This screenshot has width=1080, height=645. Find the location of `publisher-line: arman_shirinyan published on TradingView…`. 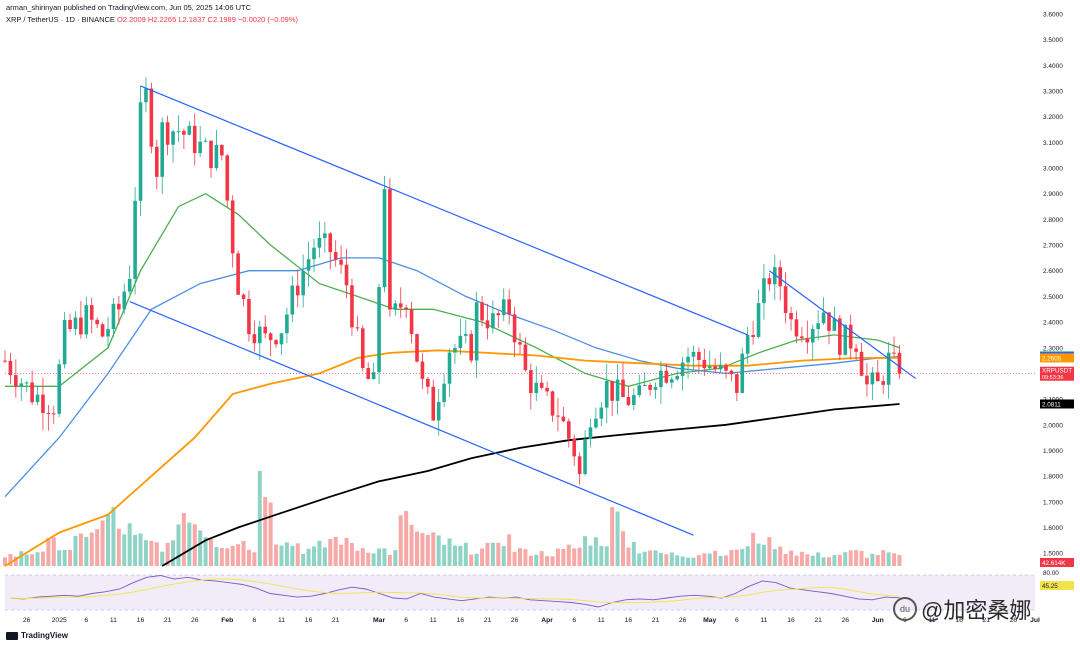

publisher-line: arman_shirinyan published on TradingView… is located at coordinates (129, 7).